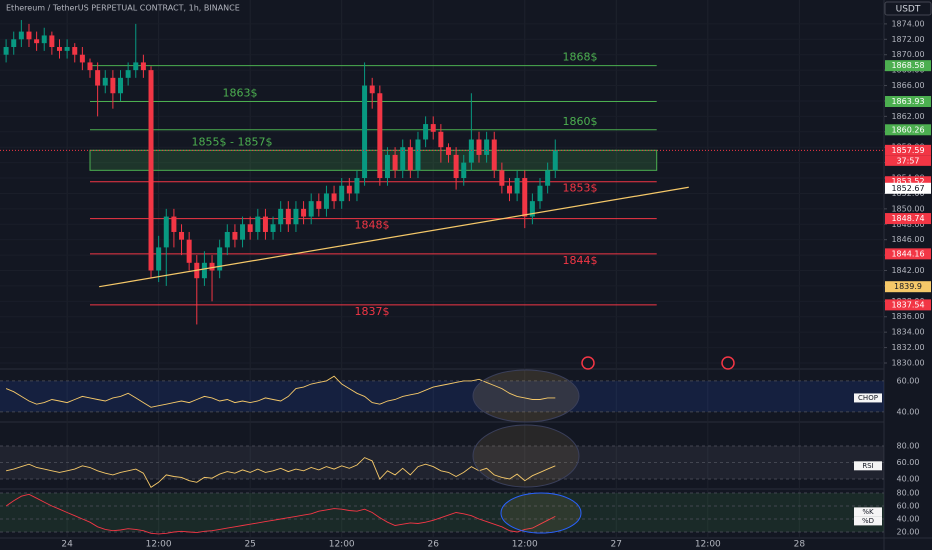 The image size is (932, 550). I want to click on level-label: 1837$, so click(372, 311).